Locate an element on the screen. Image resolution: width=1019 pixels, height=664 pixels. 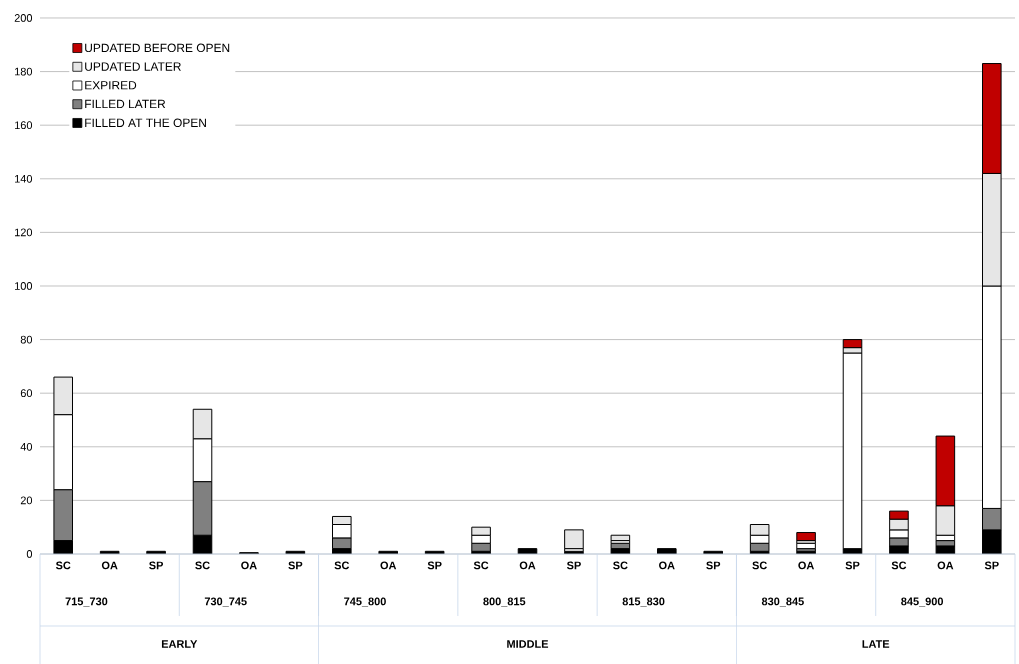
y-tick-label: 120 is located at coordinates (24, 232).